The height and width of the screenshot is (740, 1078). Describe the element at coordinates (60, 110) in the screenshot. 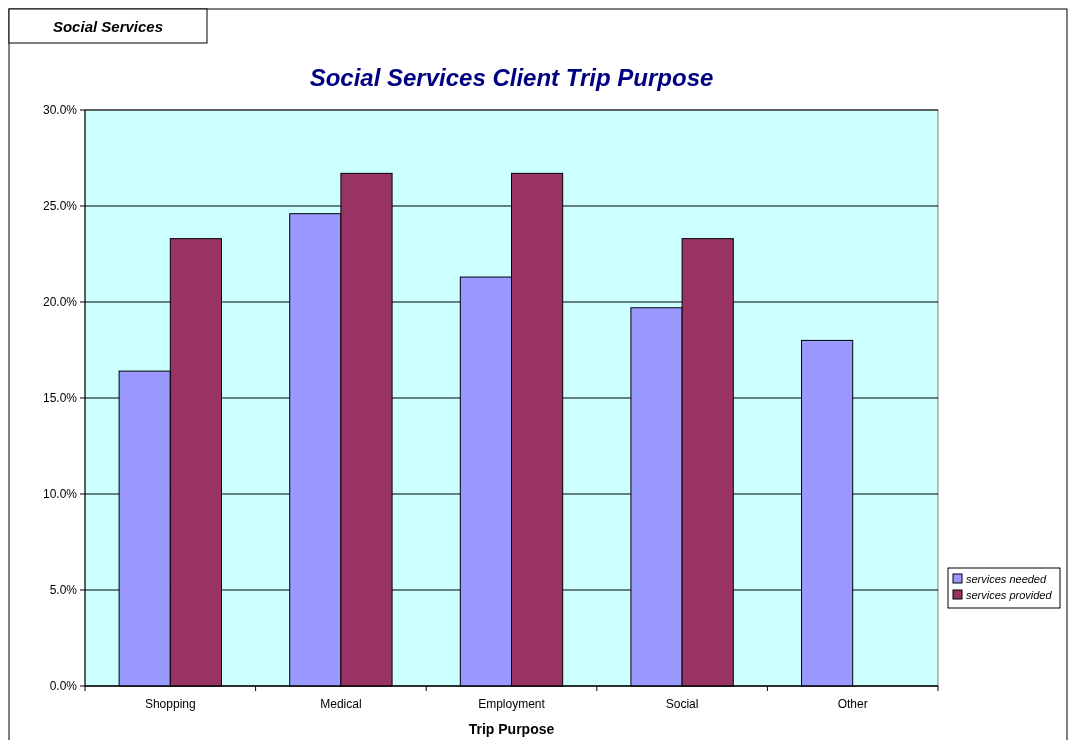

I see `y-tick-label: 30.0%` at that location.